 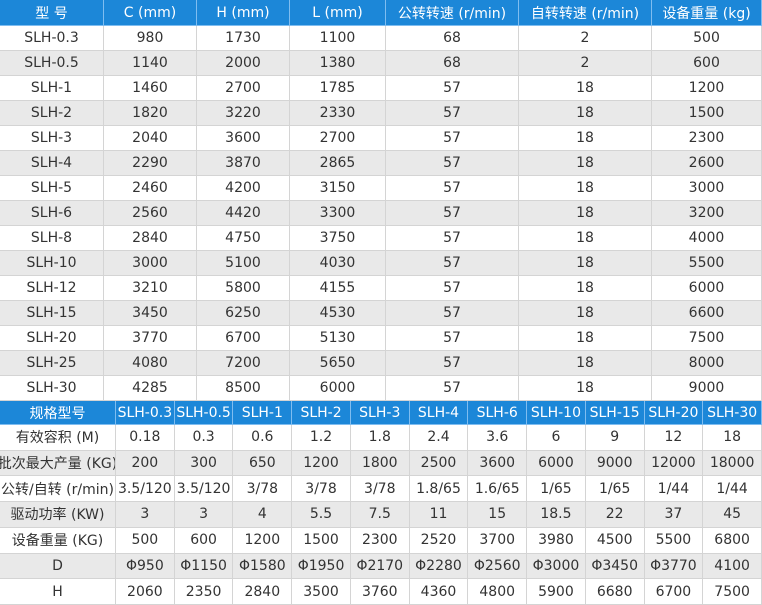 I want to click on table-cell: 4080, so click(x=150, y=363).